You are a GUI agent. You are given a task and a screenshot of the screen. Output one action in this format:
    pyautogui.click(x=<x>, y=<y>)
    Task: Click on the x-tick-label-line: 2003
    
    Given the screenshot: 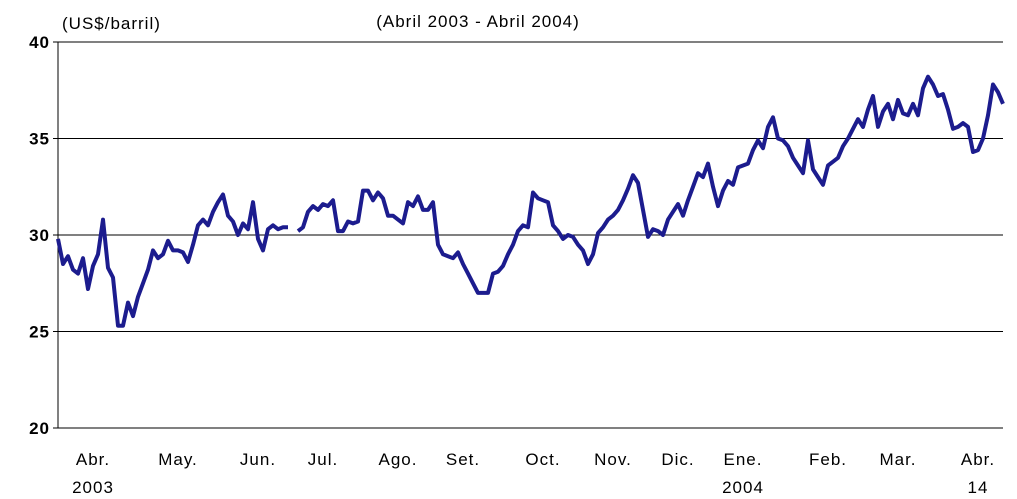 What is the action you would take?
    pyautogui.click(x=93, y=487)
    